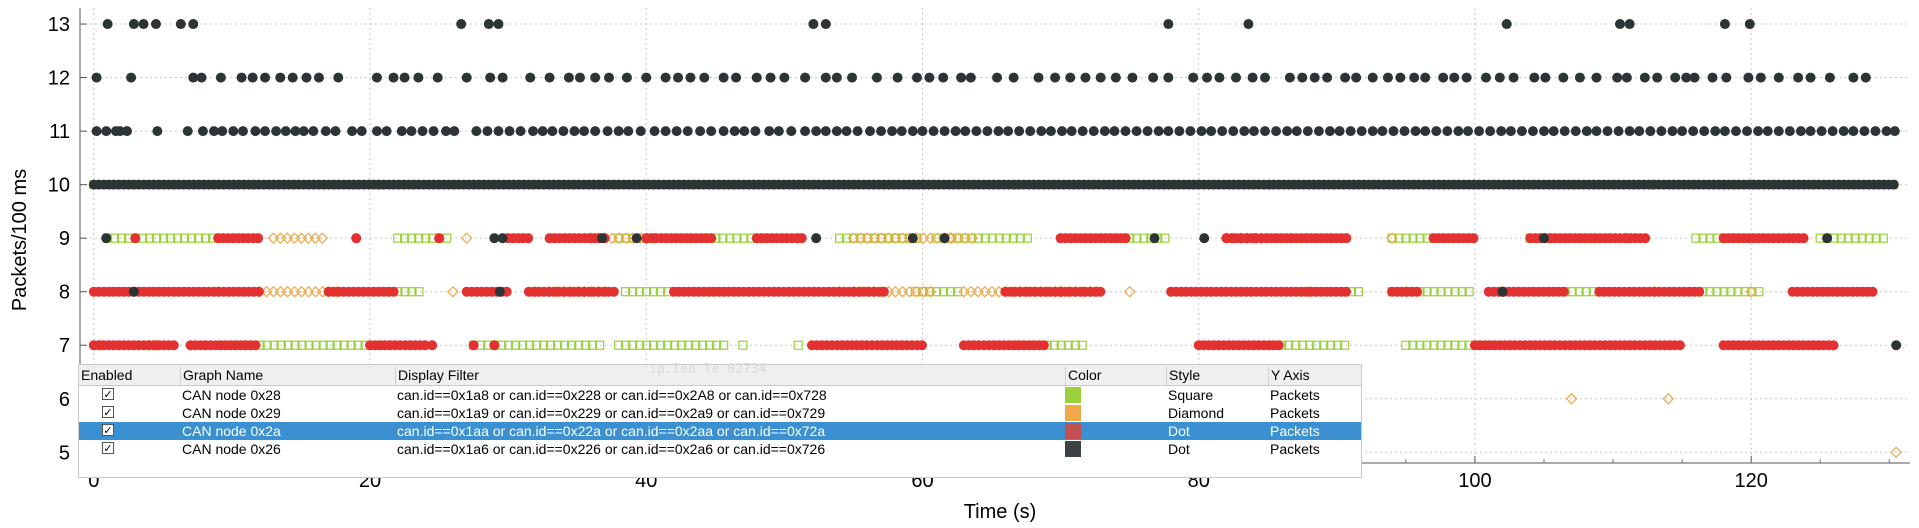 This screenshot has height=528, width=1919. What do you see at coordinates (287, 376) in the screenshot?
I see `col-graph-name-header: Graph Name` at bounding box center [287, 376].